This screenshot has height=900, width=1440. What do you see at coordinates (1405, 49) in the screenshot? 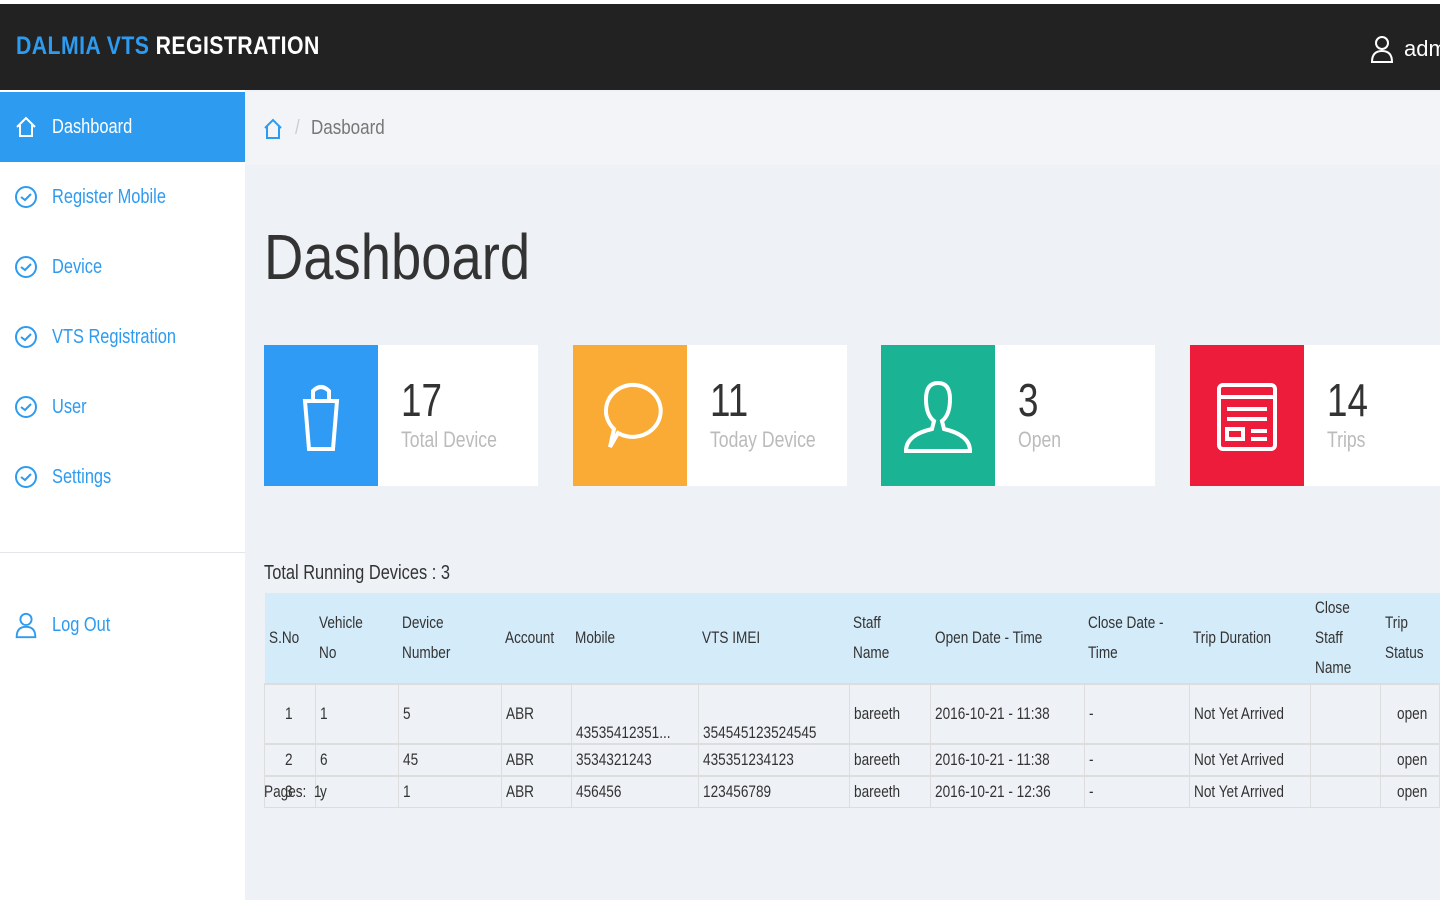
I see `user-menu: adm` at bounding box center [1405, 49].